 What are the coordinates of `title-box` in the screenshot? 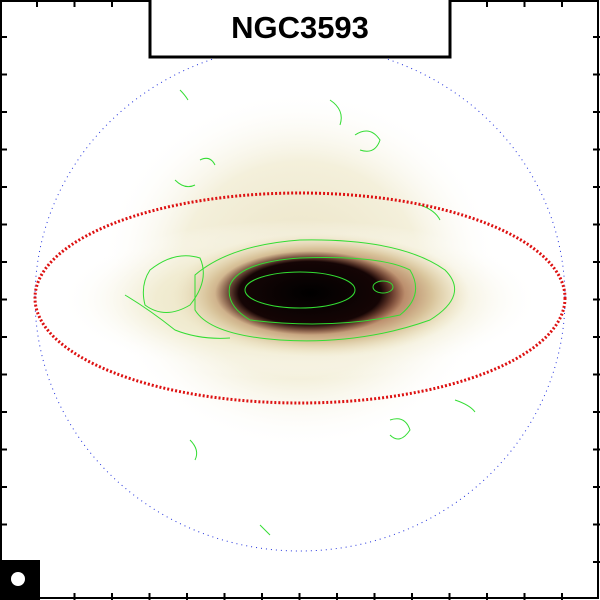 It's located at (300, 29).